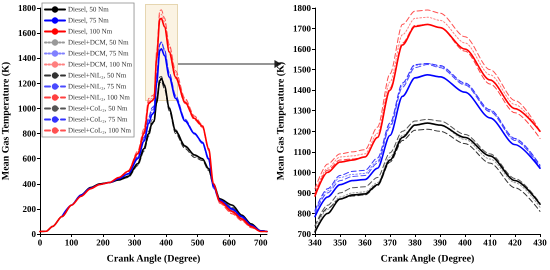 The image size is (550, 270). What do you see at coordinates (261, 243) in the screenshot?
I see `x-tick-label: 700` at bounding box center [261, 243].